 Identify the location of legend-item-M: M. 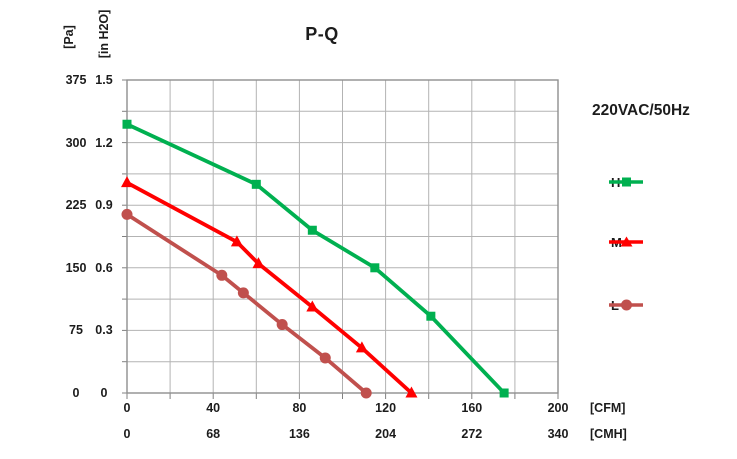
(625, 242).